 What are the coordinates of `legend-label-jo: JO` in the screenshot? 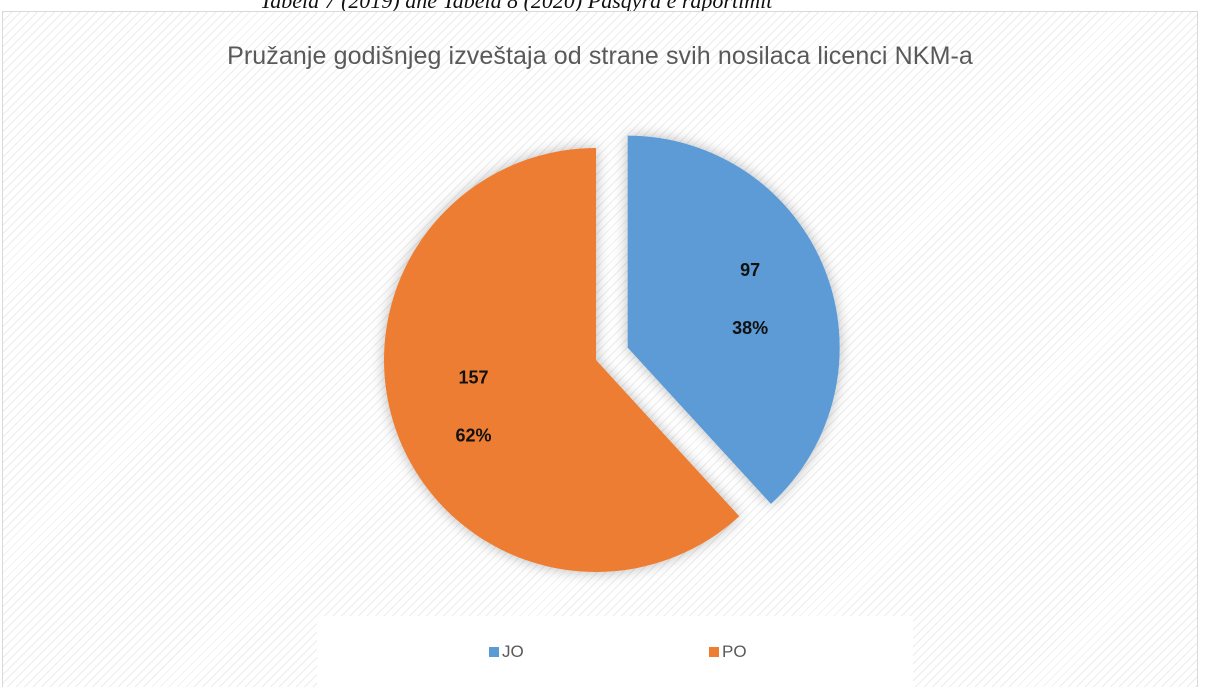 It's located at (513, 651).